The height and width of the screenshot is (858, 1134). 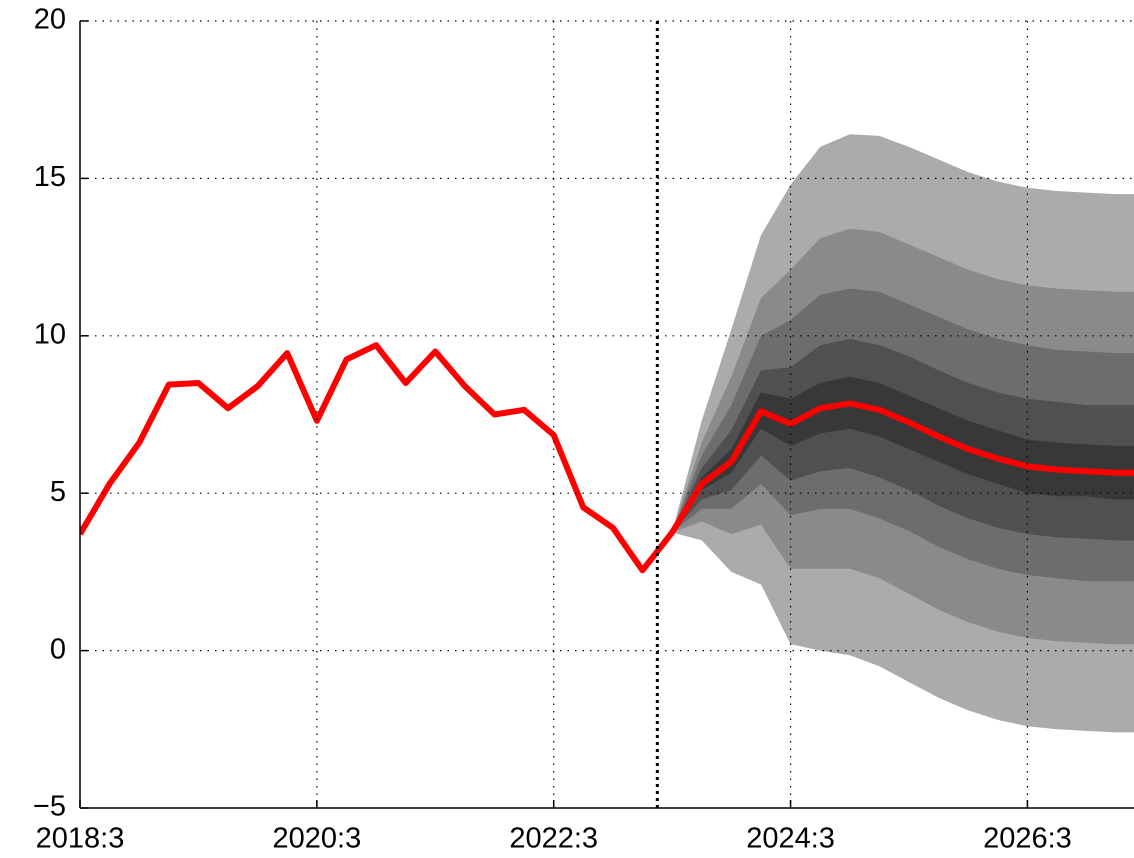 What do you see at coordinates (50, 177) in the screenshot?
I see `y-tick-label: 15` at bounding box center [50, 177].